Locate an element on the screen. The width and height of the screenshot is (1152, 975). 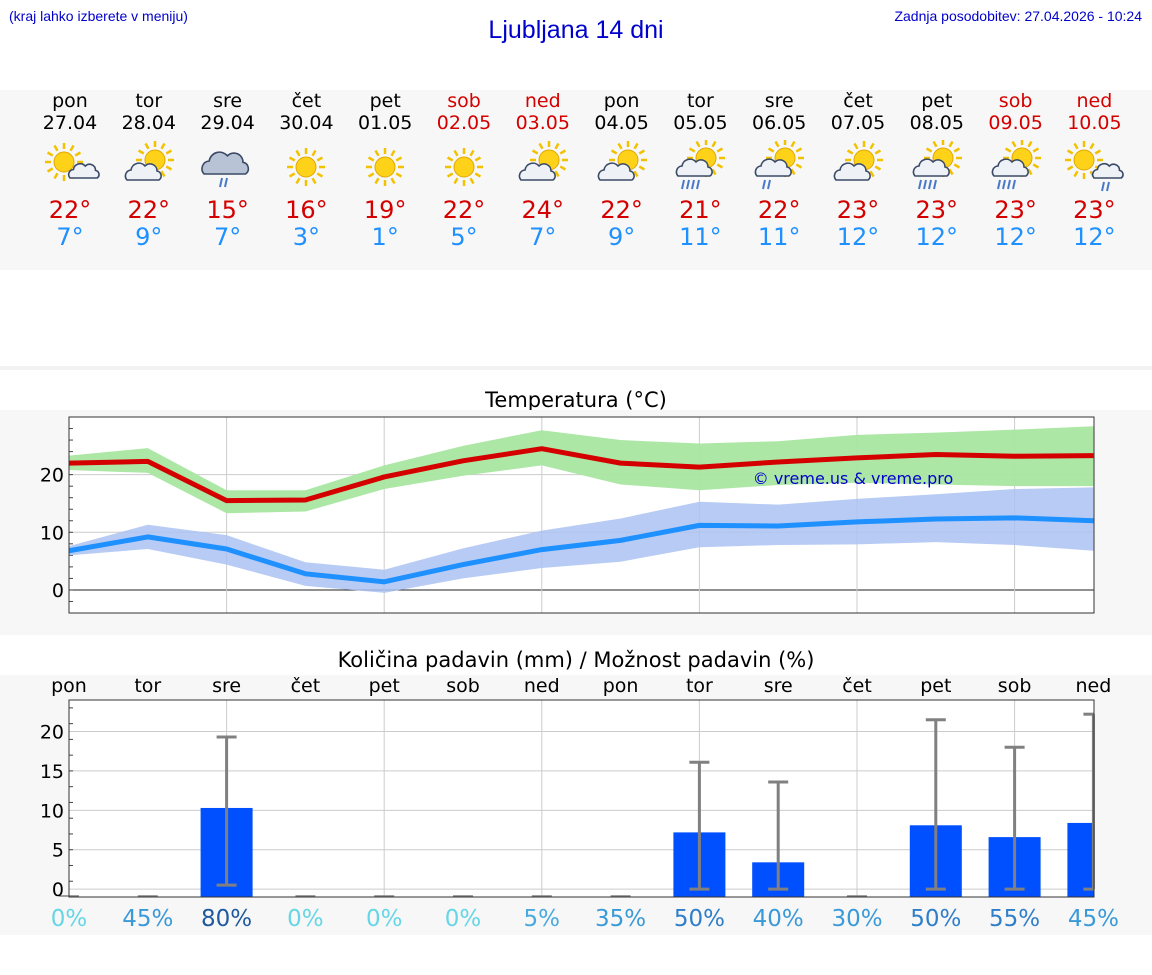
day-date: 03.05 is located at coordinates (542, 123).